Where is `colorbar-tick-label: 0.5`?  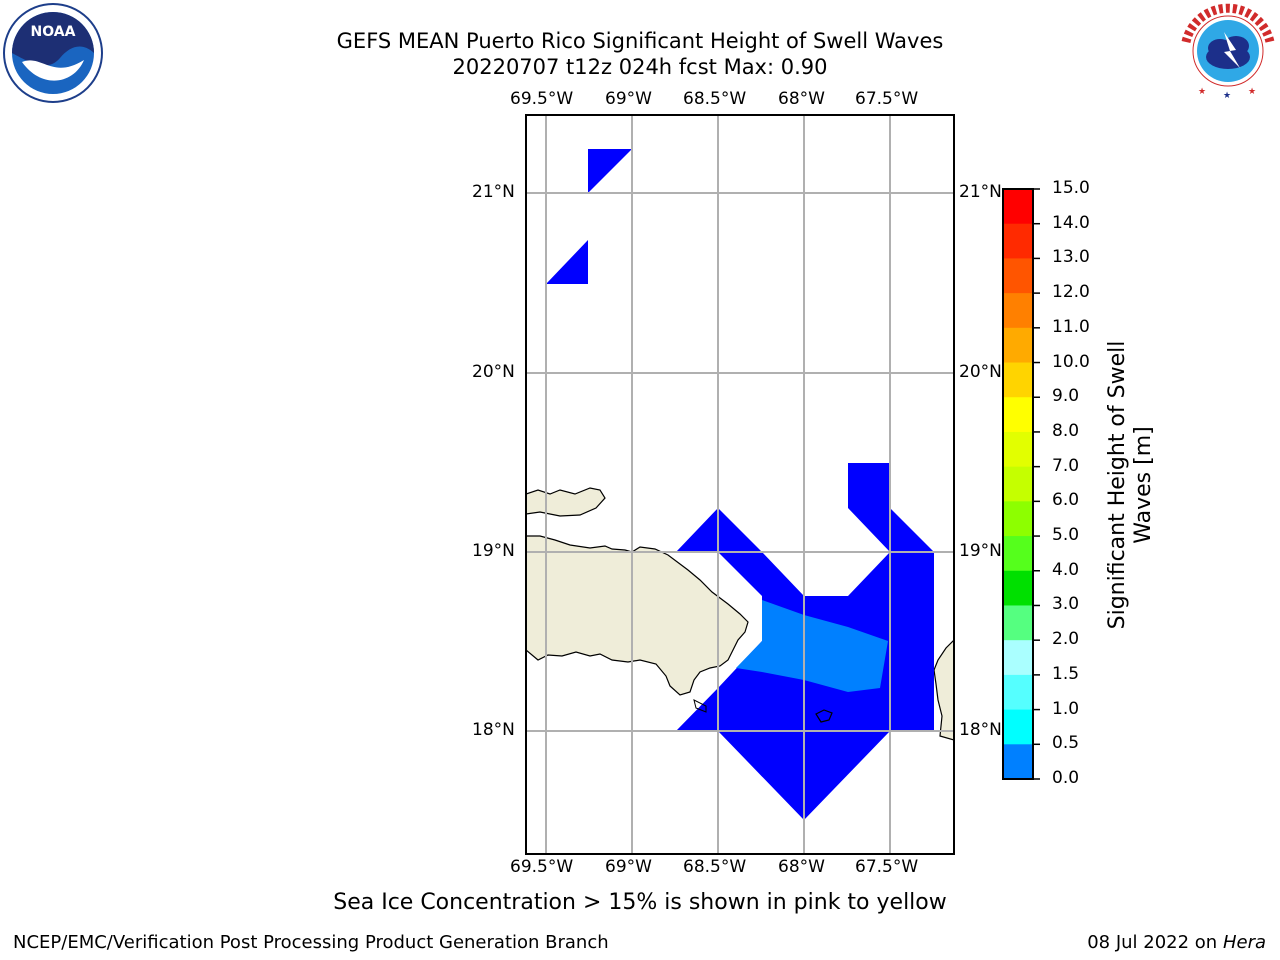 colorbar-tick-label: 0.5 is located at coordinates (1066, 743).